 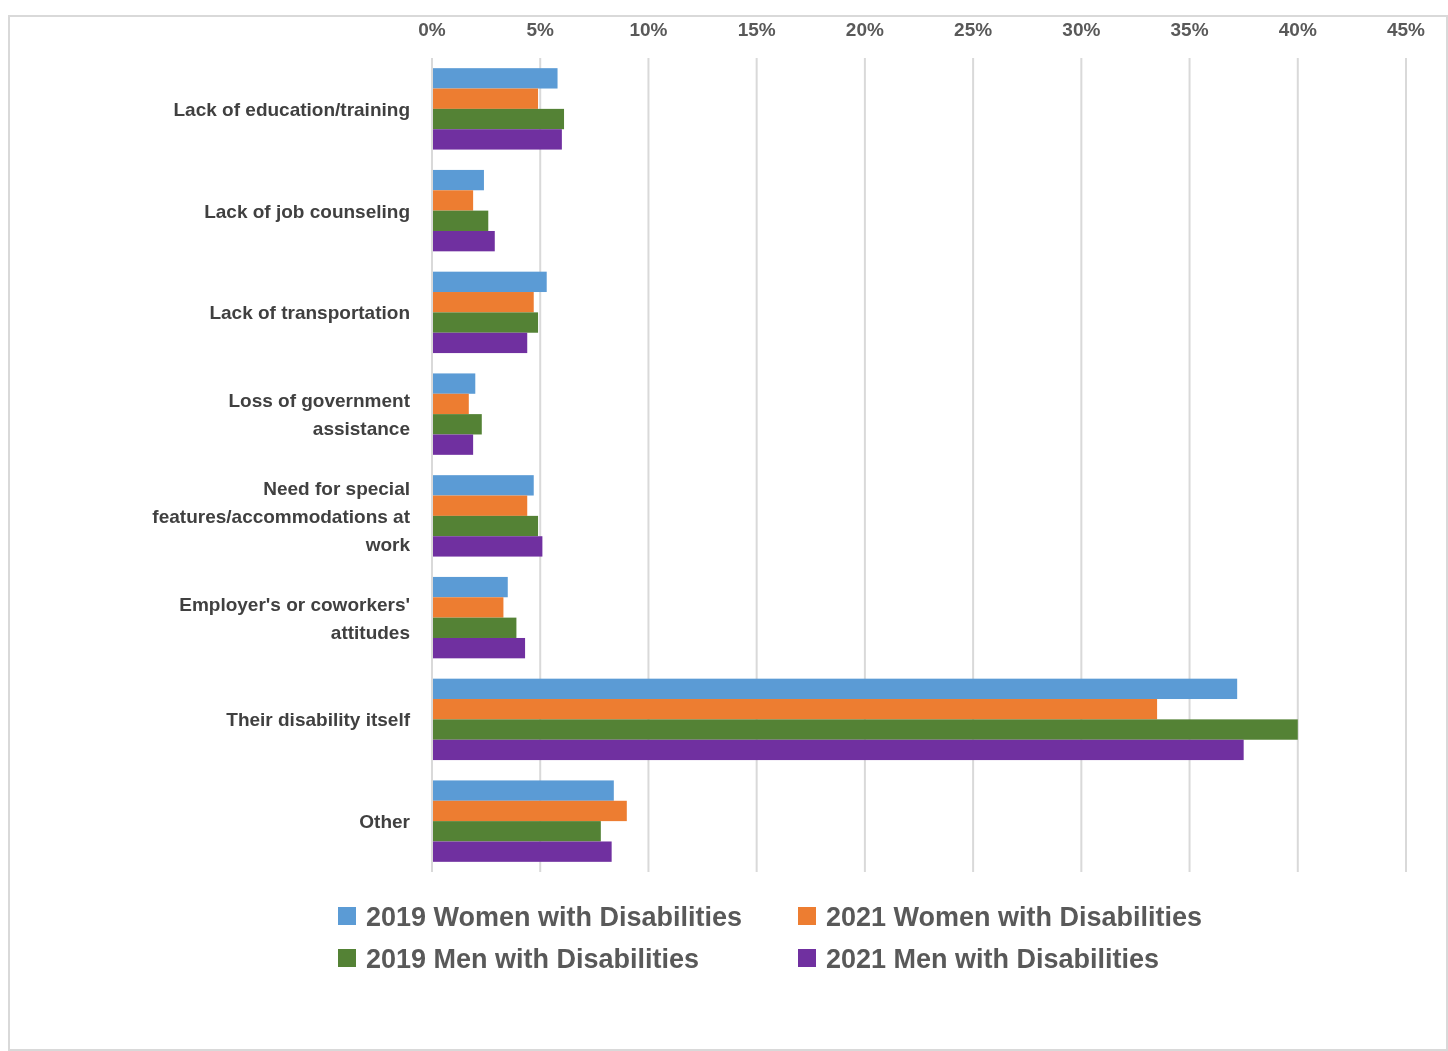 I want to click on x-tick-label: 45%, so click(x=1406, y=29).